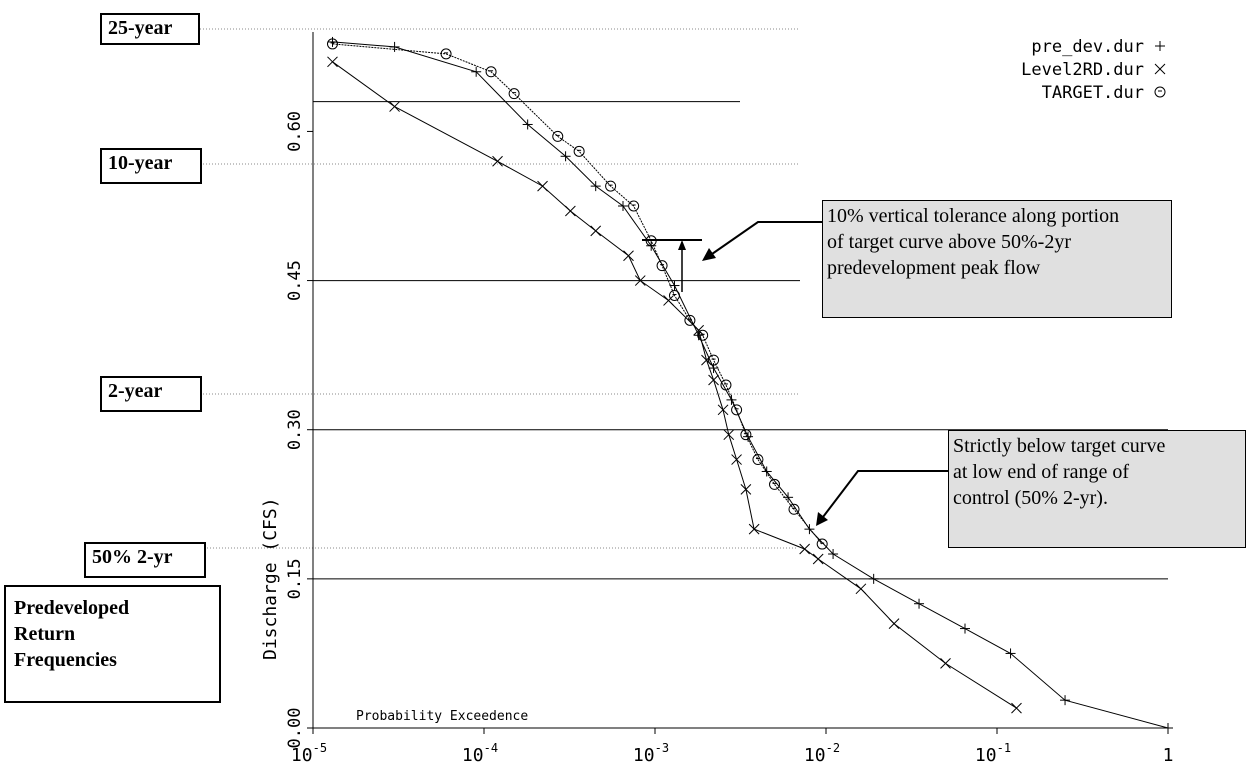  I want to click on y-ticks: 0.00 0.15 0.30 0.45 0.60, so click(299, 430).